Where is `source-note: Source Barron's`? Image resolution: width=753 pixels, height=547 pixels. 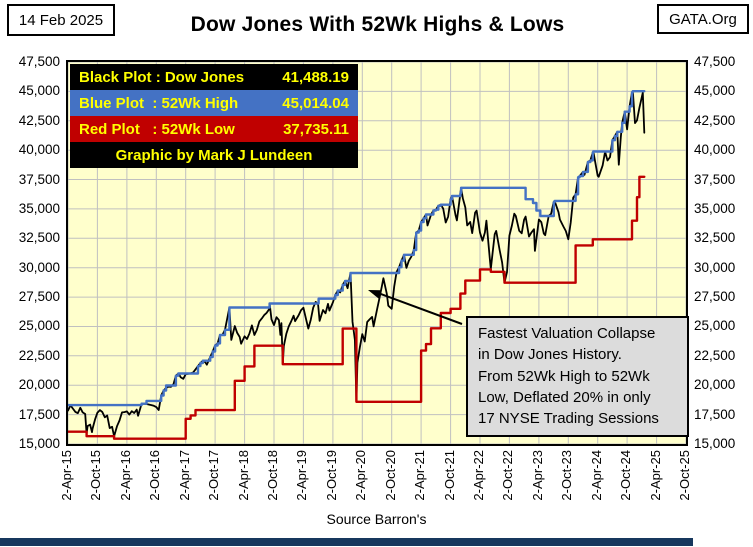 source-note: Source Barron's is located at coordinates (376, 519).